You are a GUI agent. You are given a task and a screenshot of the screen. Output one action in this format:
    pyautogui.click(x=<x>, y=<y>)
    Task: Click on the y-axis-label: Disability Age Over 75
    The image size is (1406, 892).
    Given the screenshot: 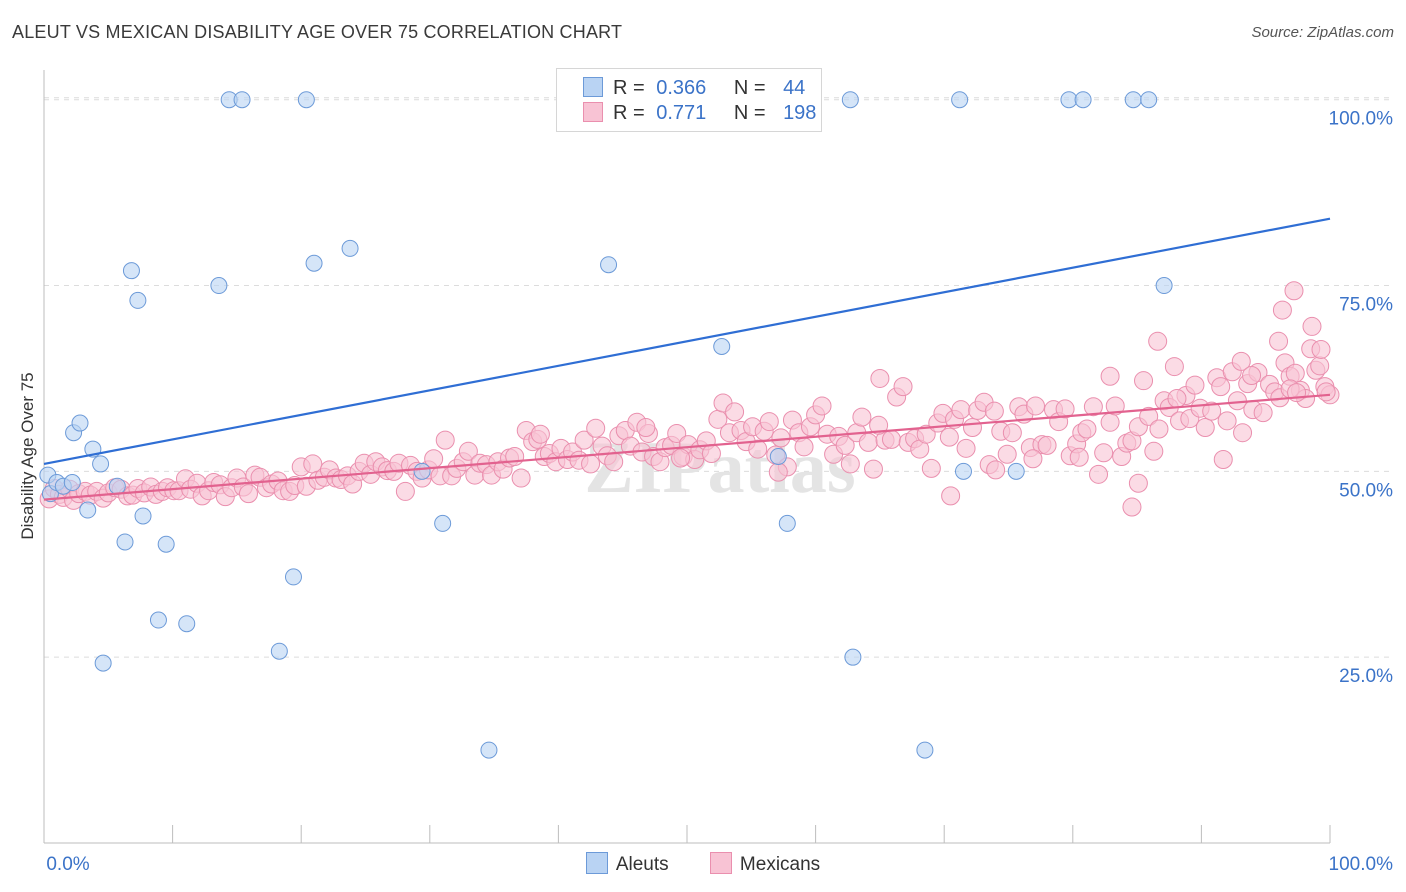 What is the action you would take?
    pyautogui.click(x=27, y=455)
    